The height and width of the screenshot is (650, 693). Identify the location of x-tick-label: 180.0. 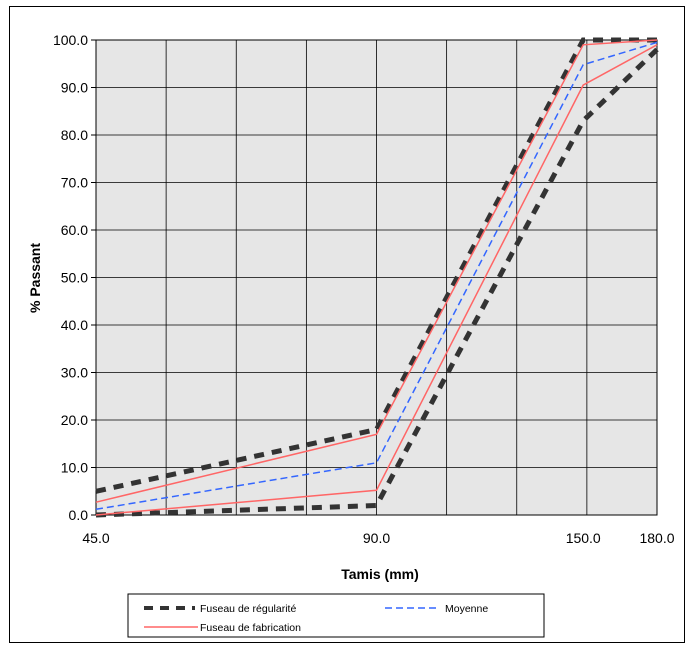
(656, 538).